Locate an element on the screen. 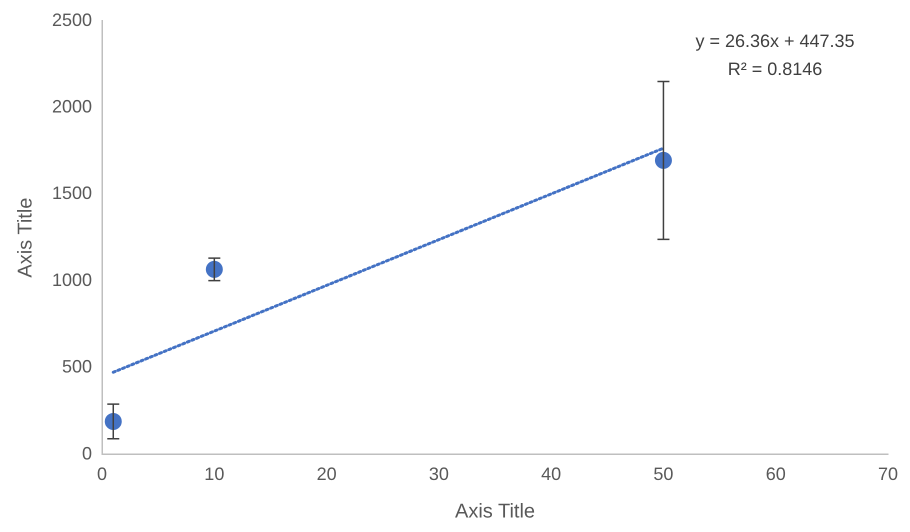 Image resolution: width=910 pixels, height=532 pixels. y-tick-label: 1500 is located at coordinates (72, 193).